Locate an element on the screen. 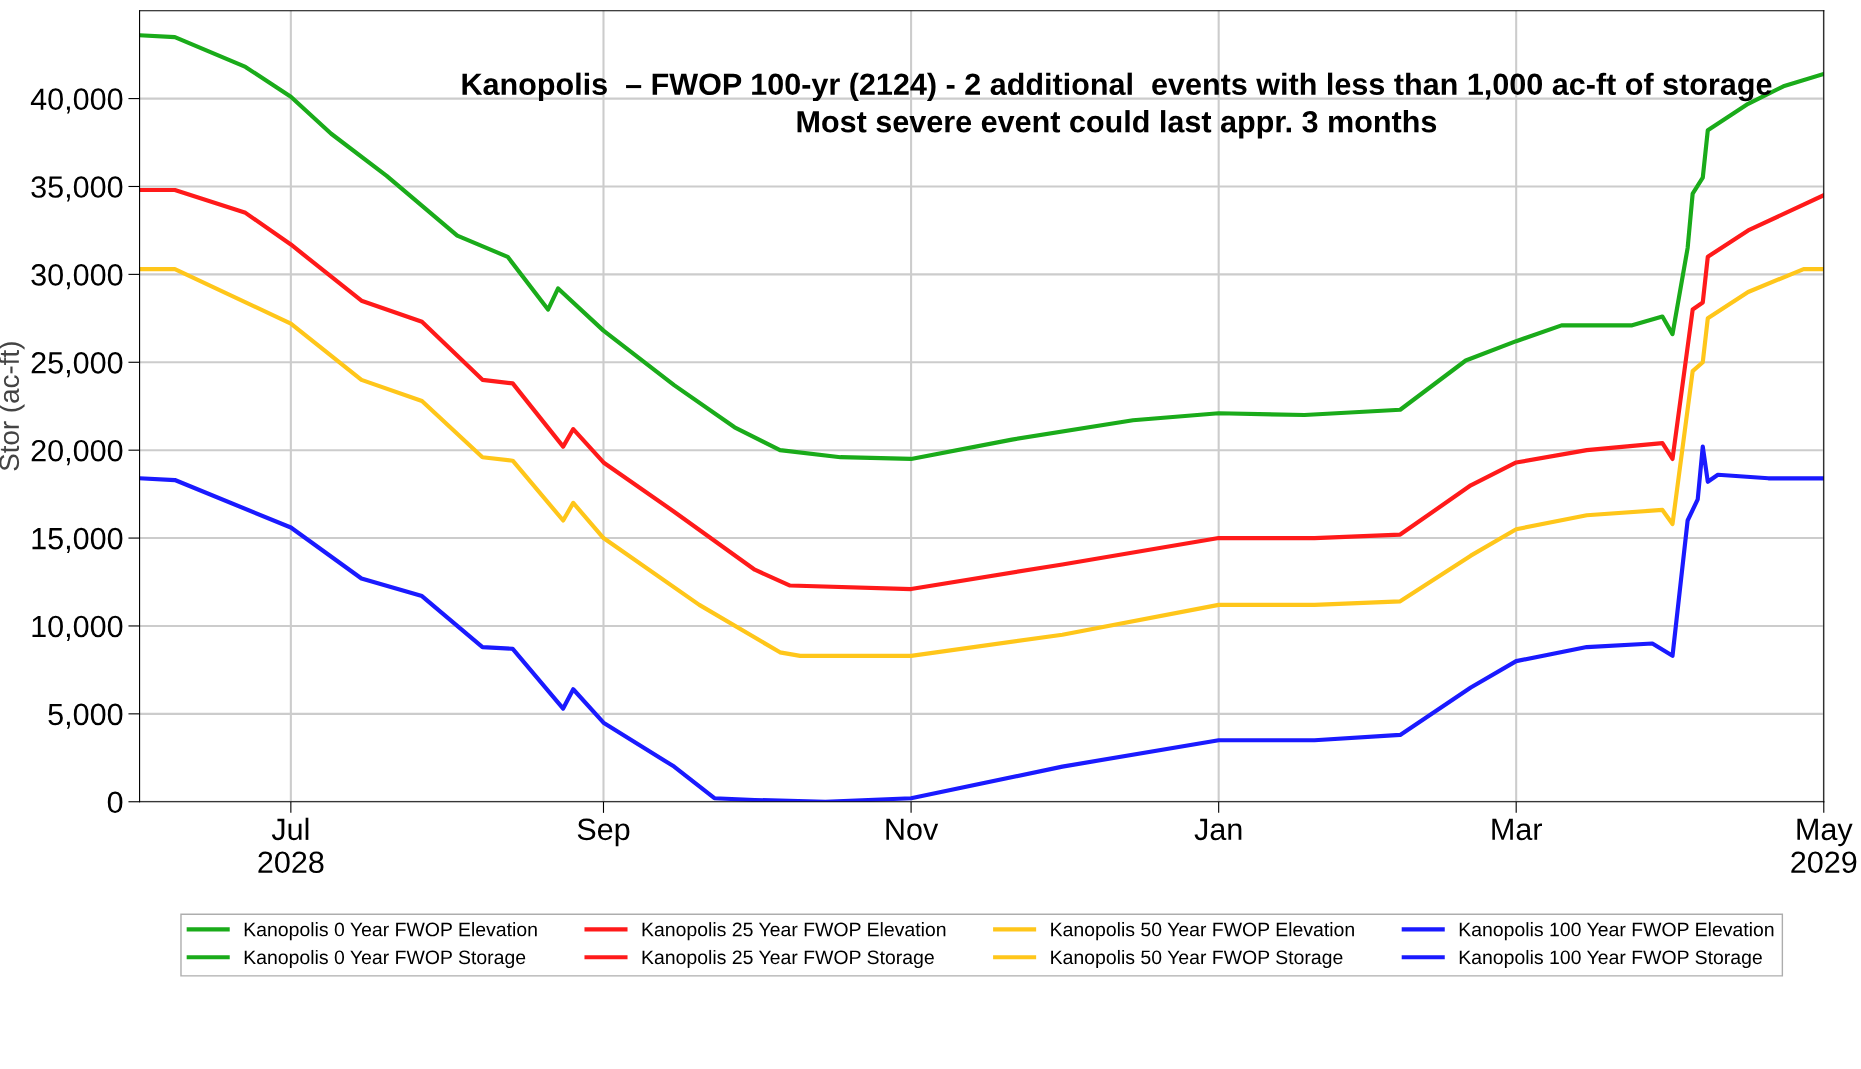  y-tick-label: 25,000 is located at coordinates (77, 365).